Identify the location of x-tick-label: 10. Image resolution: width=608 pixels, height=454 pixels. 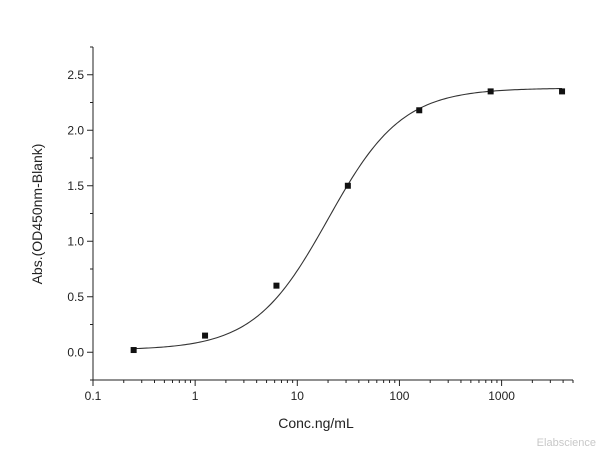
(298, 396).